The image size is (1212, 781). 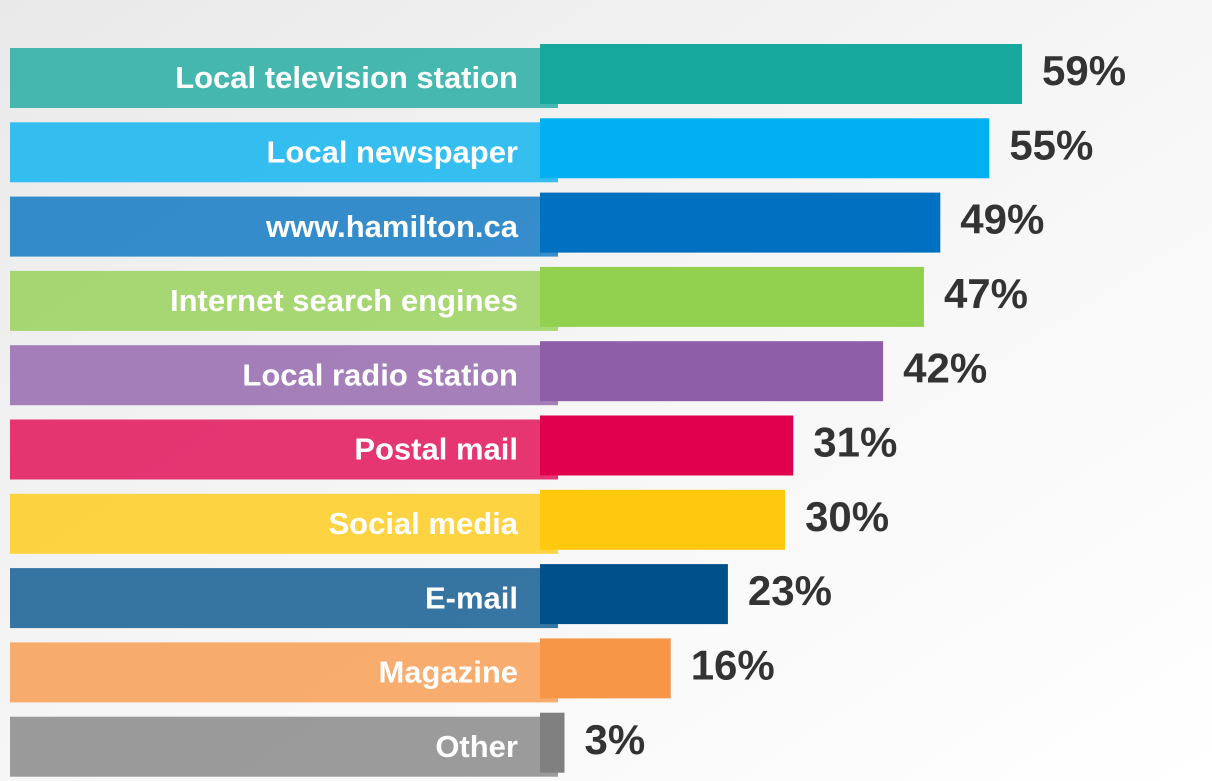 What do you see at coordinates (380, 374) in the screenshot?
I see `category-label: Local radio station` at bounding box center [380, 374].